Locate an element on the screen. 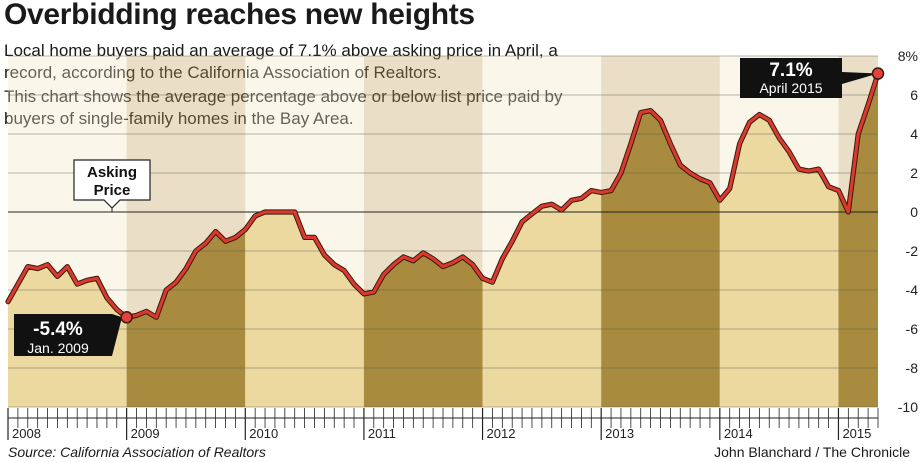  high-callout-date: April 2015 is located at coordinates (790, 88).